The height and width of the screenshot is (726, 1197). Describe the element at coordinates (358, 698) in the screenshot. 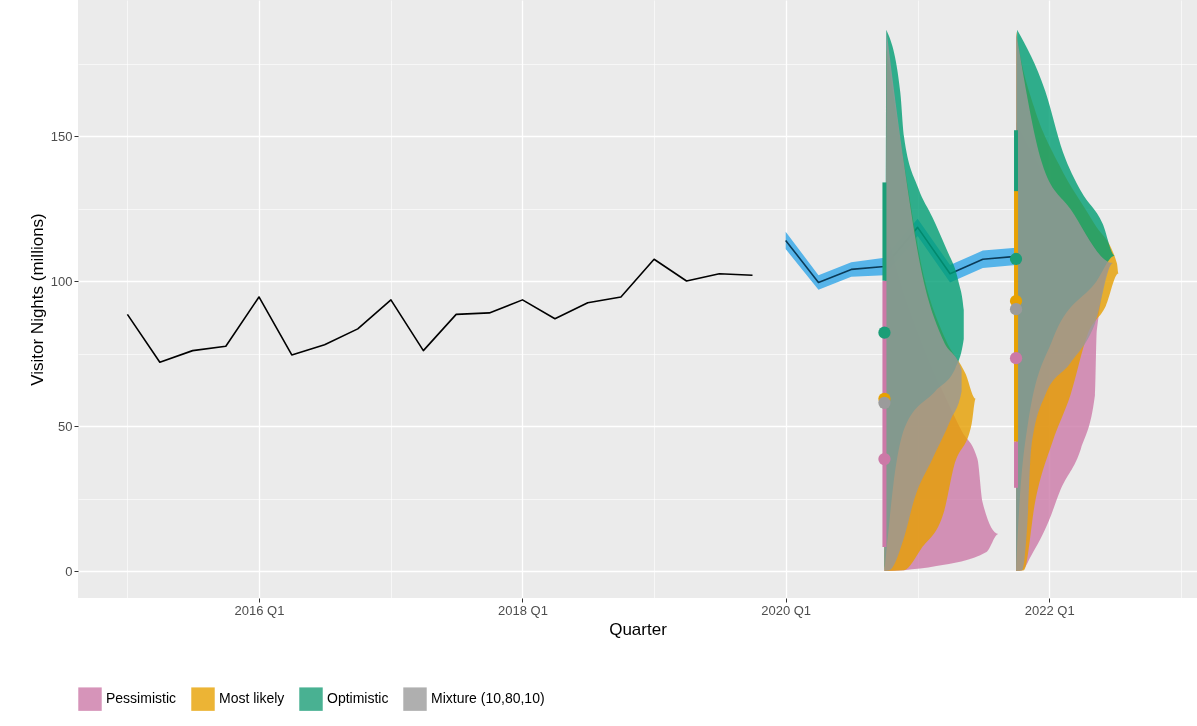

I see `legend-label: Optimistic` at that location.